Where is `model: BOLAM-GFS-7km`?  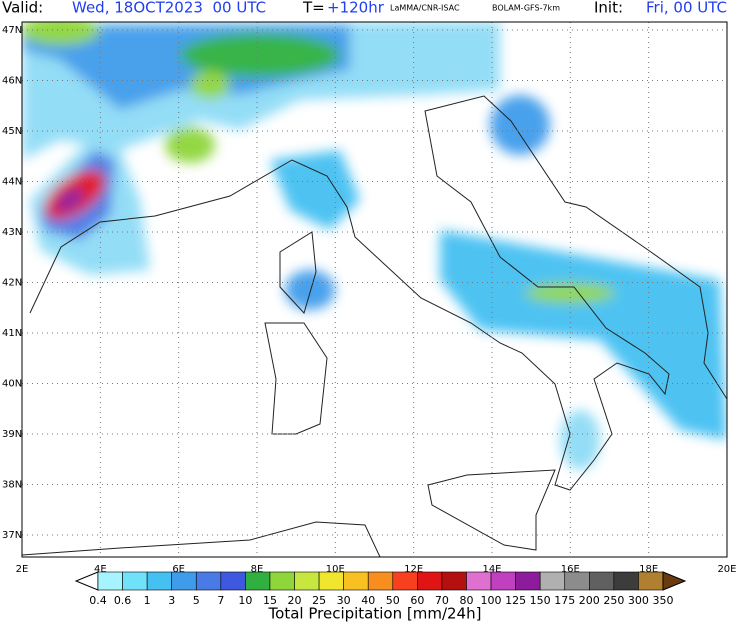
model: BOLAM-GFS-7km is located at coordinates (526, 8).